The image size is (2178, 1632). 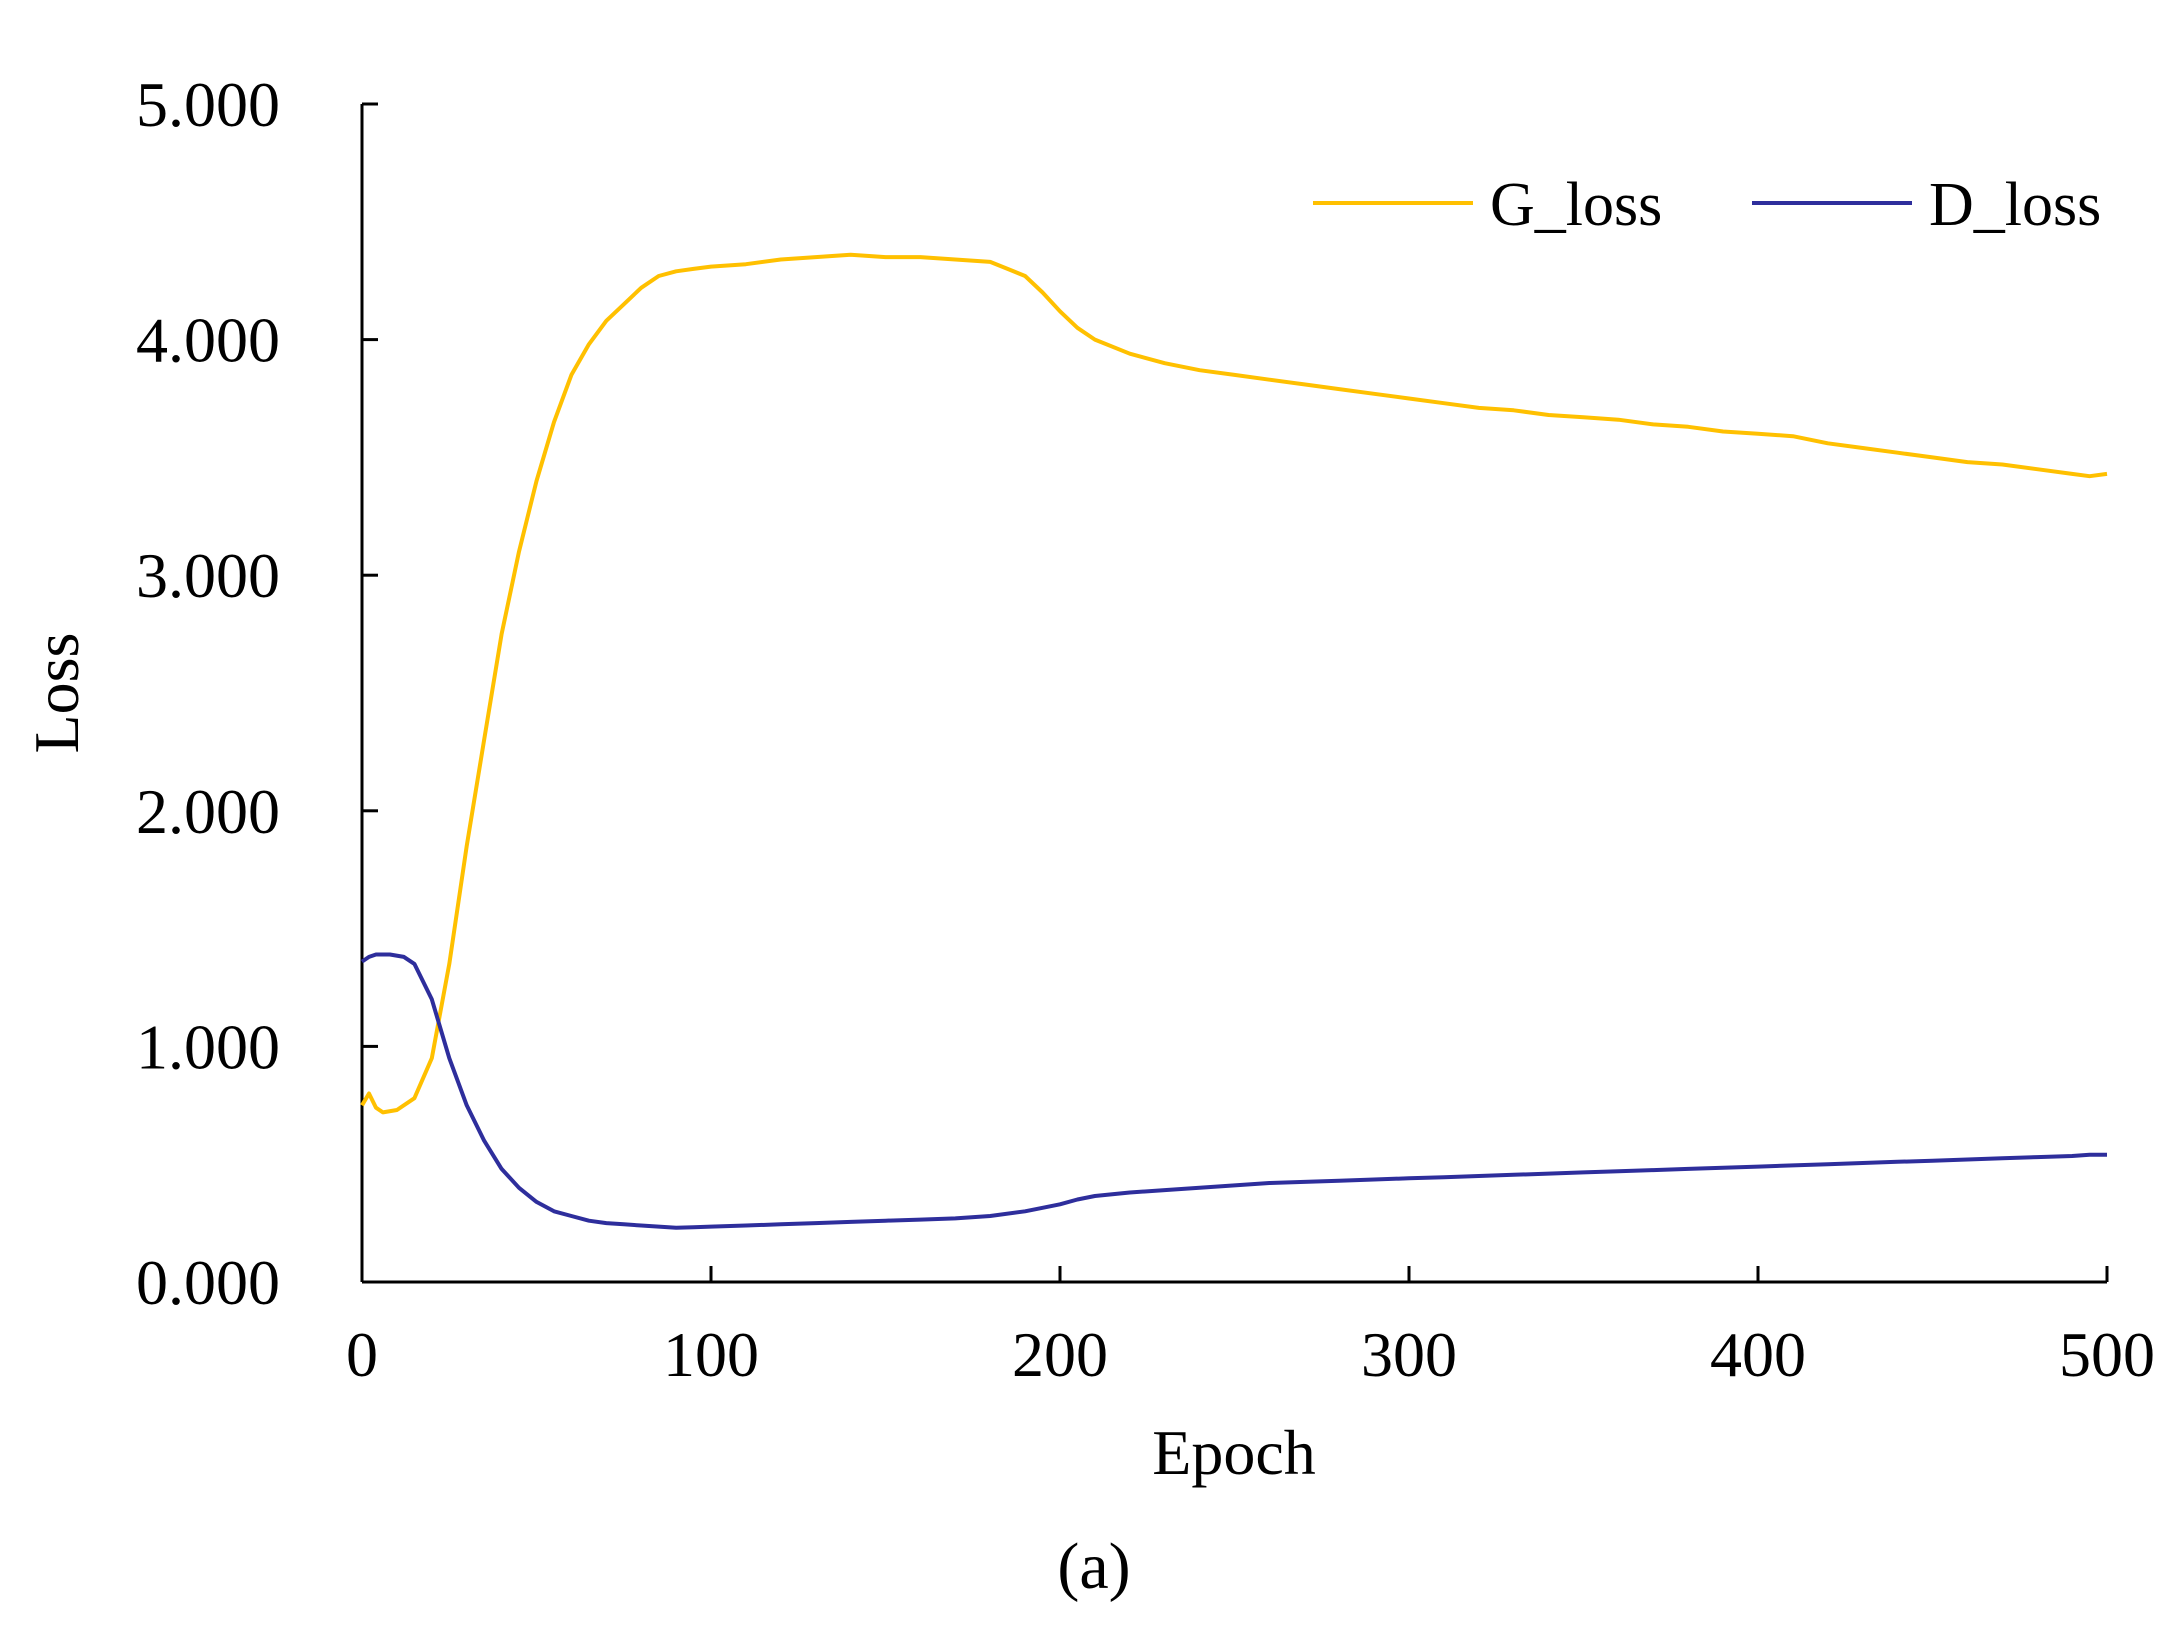 I want to click on legend-label-g-loss: G_loss, so click(x=1576, y=205).